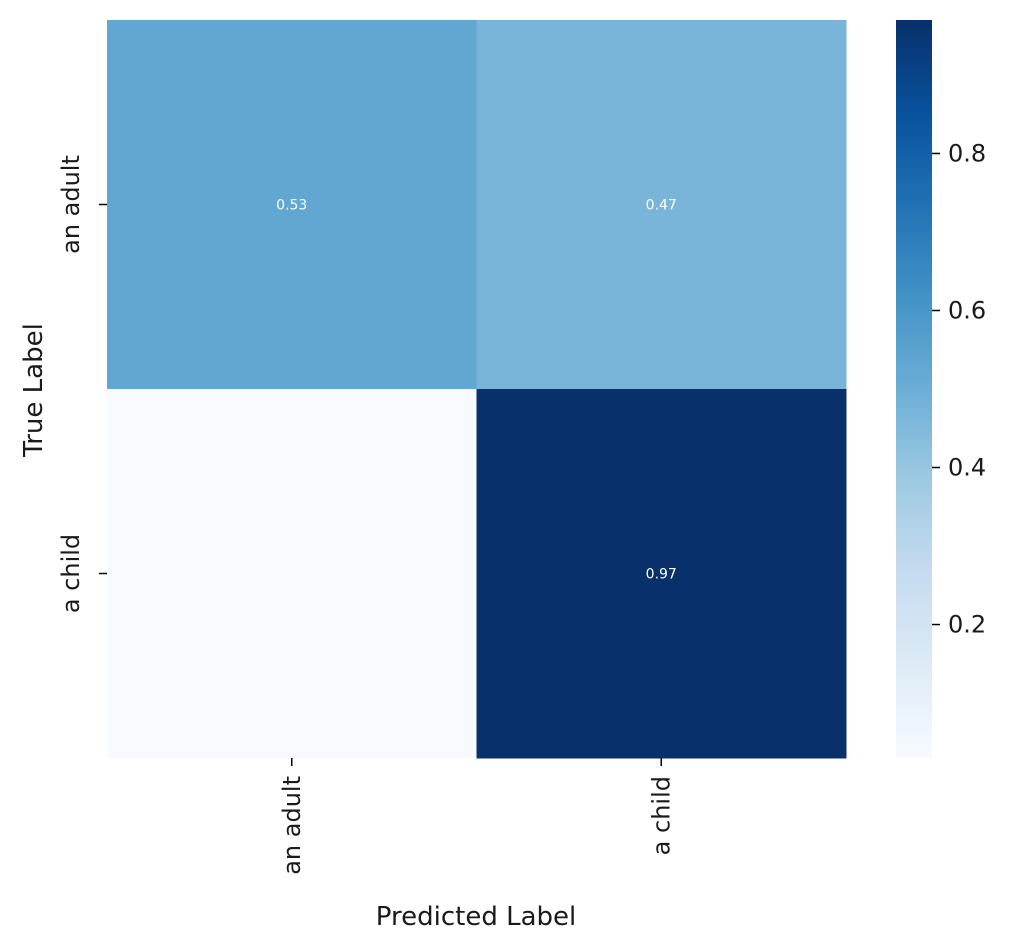  What do you see at coordinates (959, 389) in the screenshot?
I see `colorbar-ticks: 0.2 0.4 0.6 0.8` at bounding box center [959, 389].